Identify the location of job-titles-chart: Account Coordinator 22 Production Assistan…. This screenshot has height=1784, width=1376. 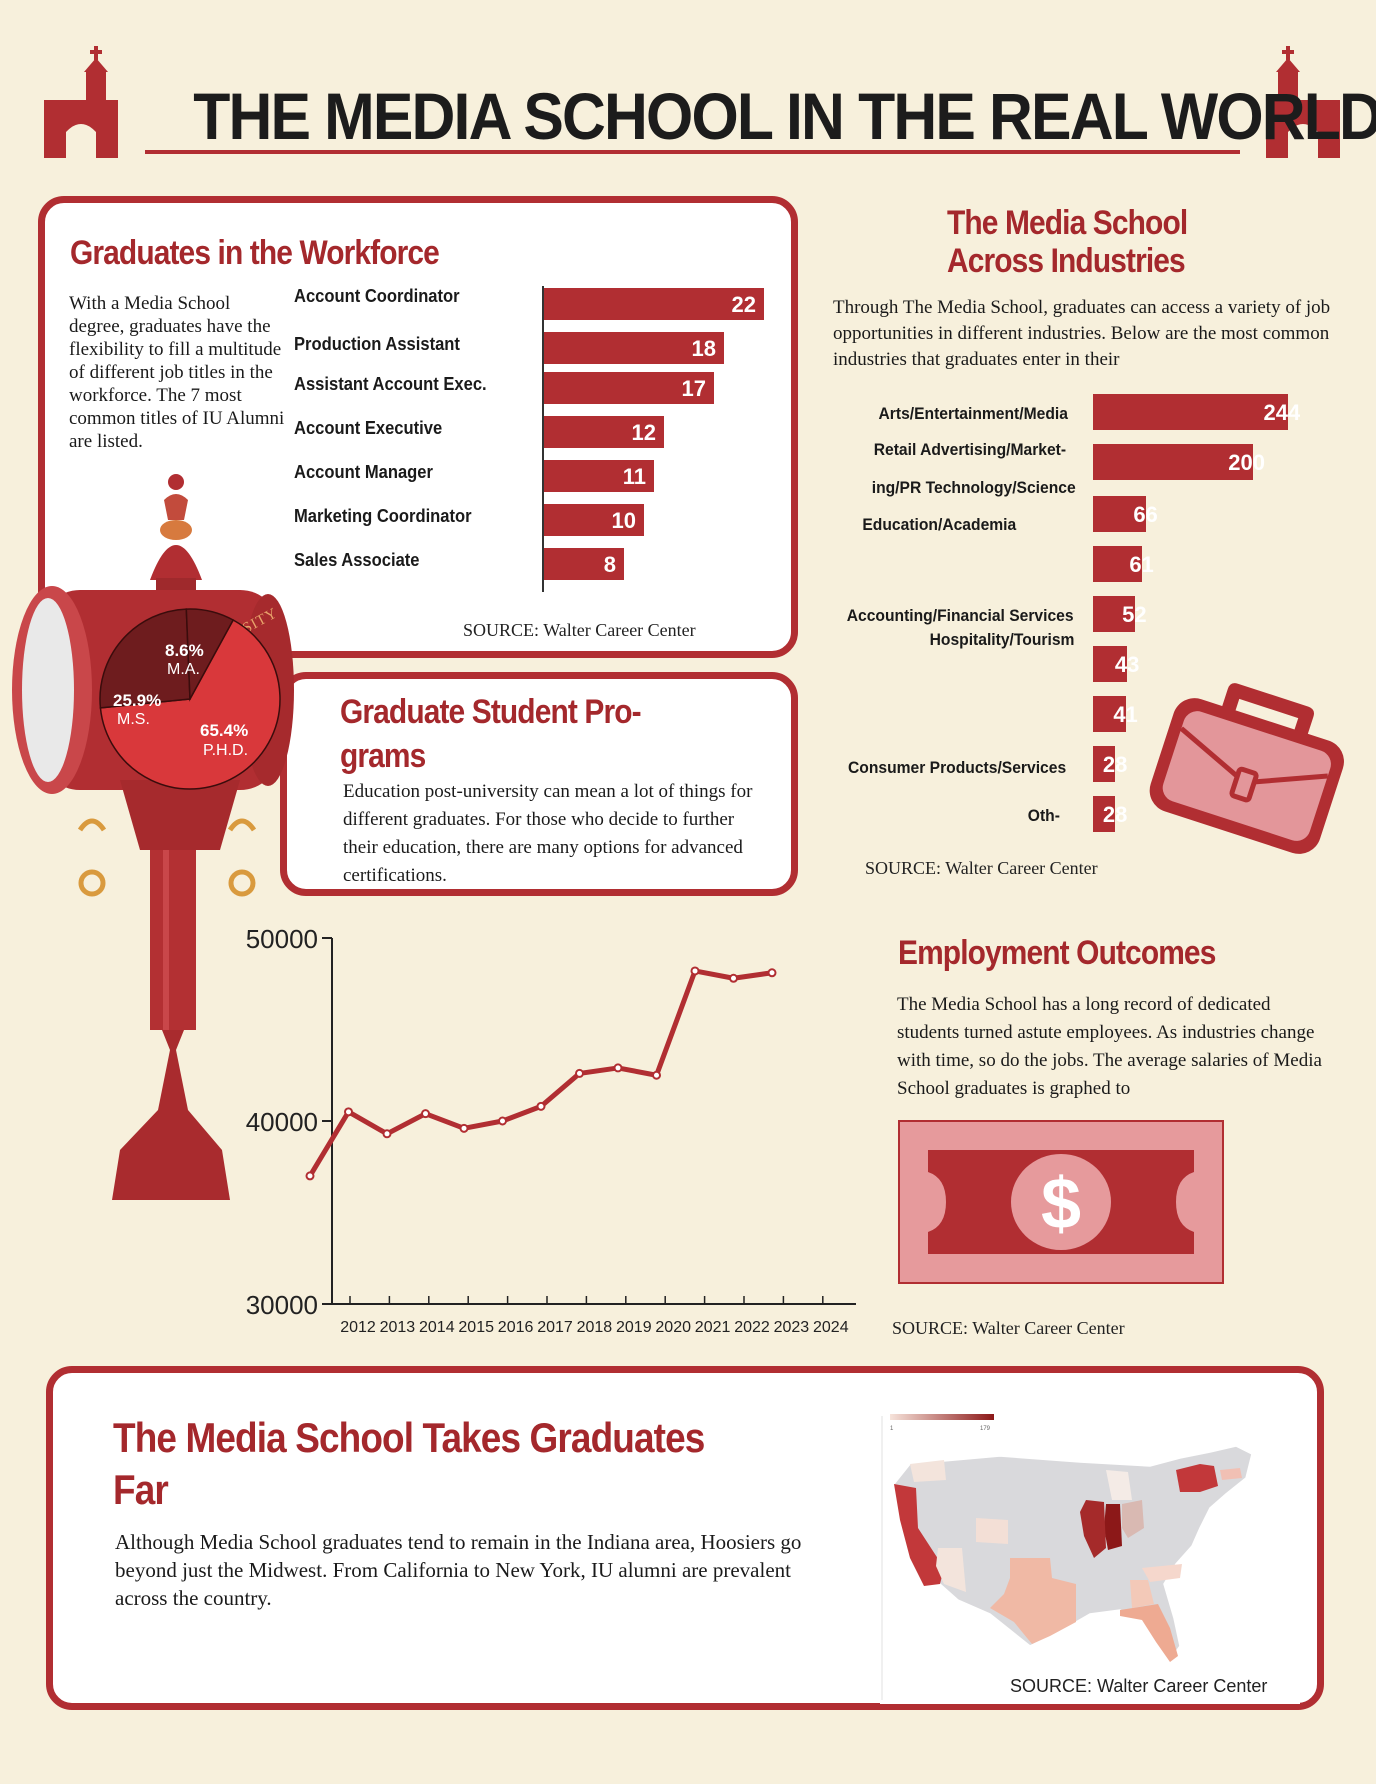
(530, 439).